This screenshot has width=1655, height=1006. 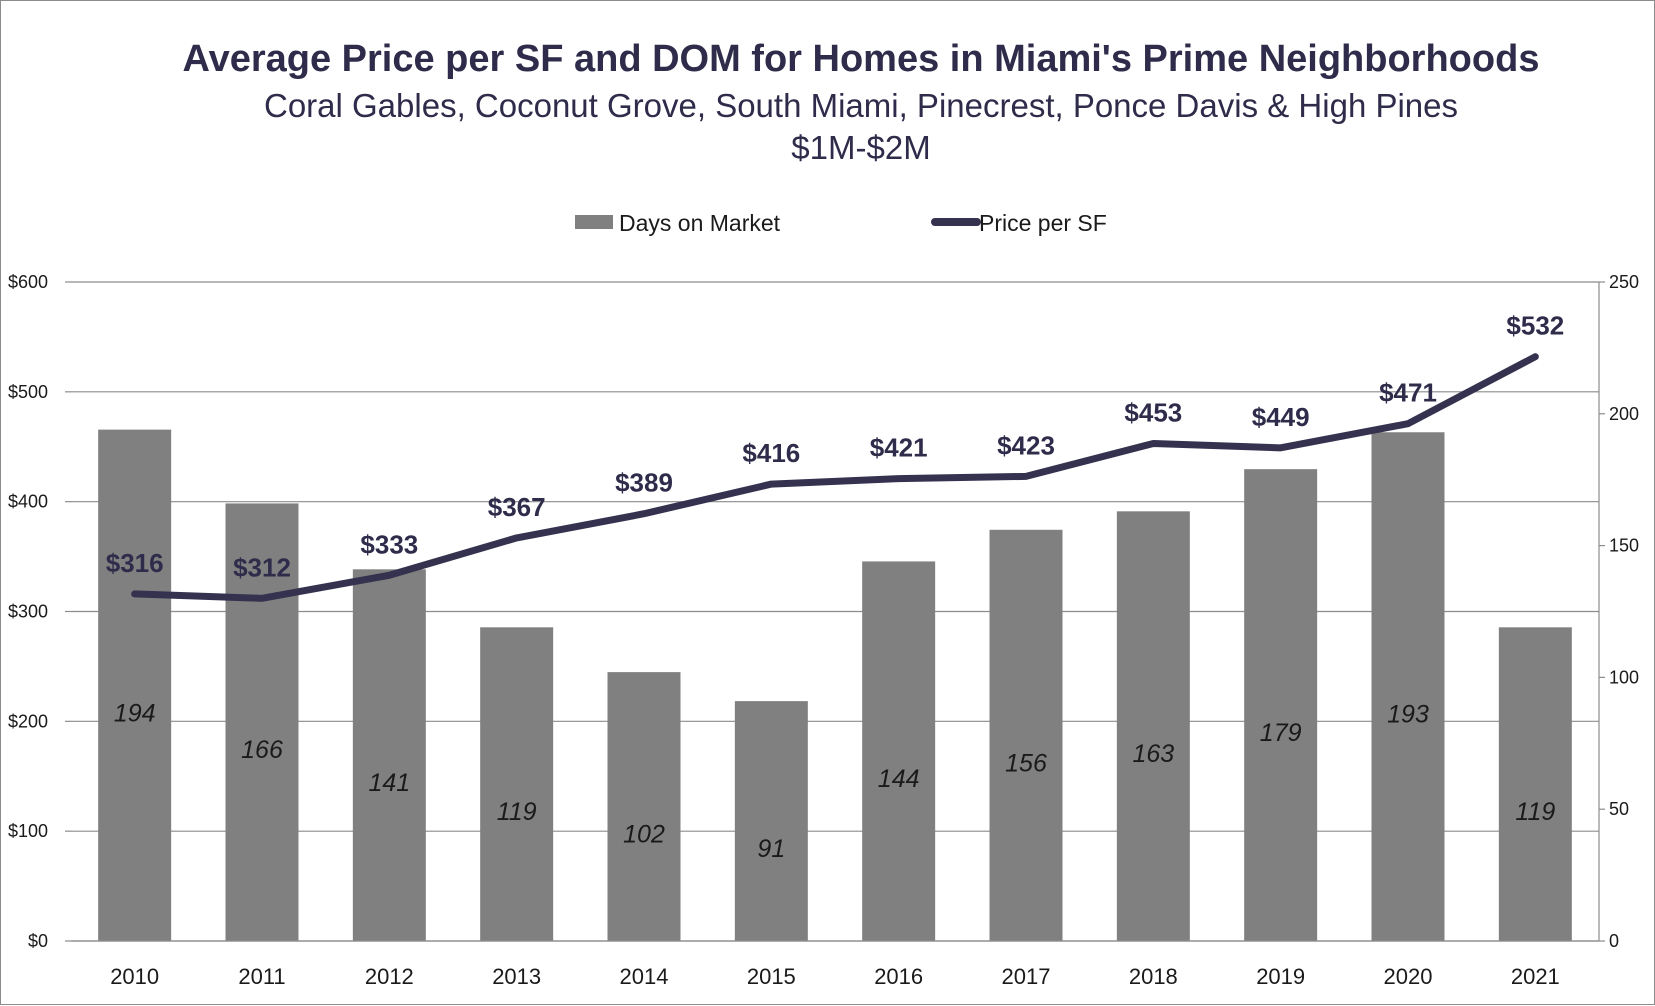 What do you see at coordinates (644, 835) in the screenshot?
I see `bar-data-label: 102` at bounding box center [644, 835].